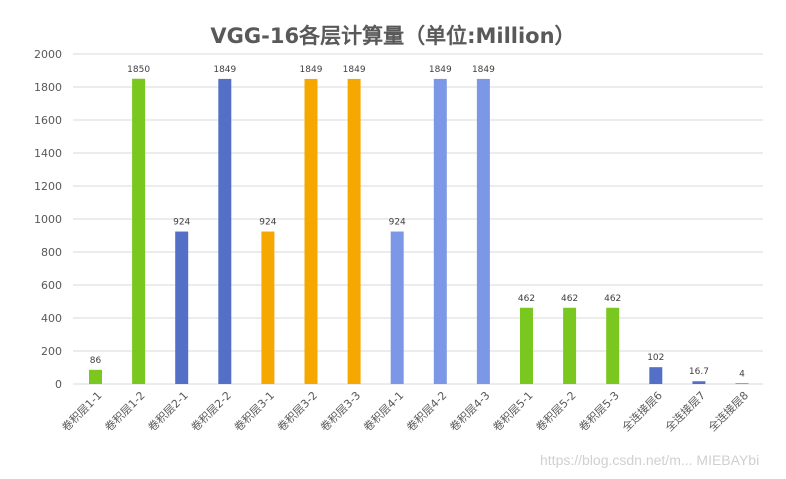  Describe the element at coordinates (125, 411) in the screenshot. I see `x-tick-label: 卷积层1-2` at that location.